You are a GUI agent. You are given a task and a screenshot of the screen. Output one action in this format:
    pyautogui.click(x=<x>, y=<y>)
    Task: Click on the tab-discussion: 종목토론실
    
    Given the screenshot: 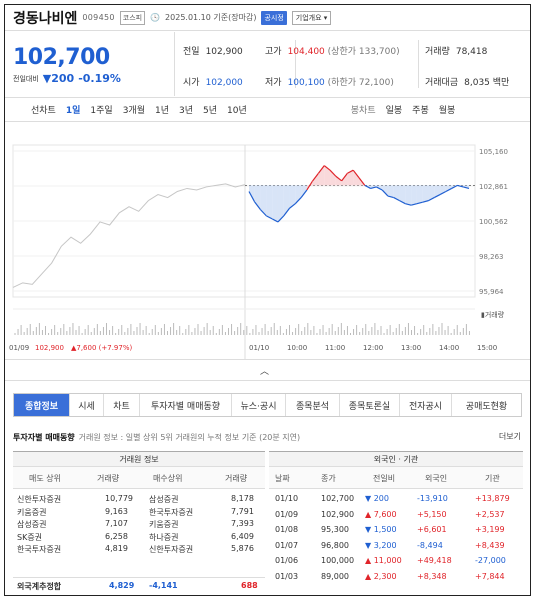 What is the action you would take?
    pyautogui.click(x=370, y=405)
    